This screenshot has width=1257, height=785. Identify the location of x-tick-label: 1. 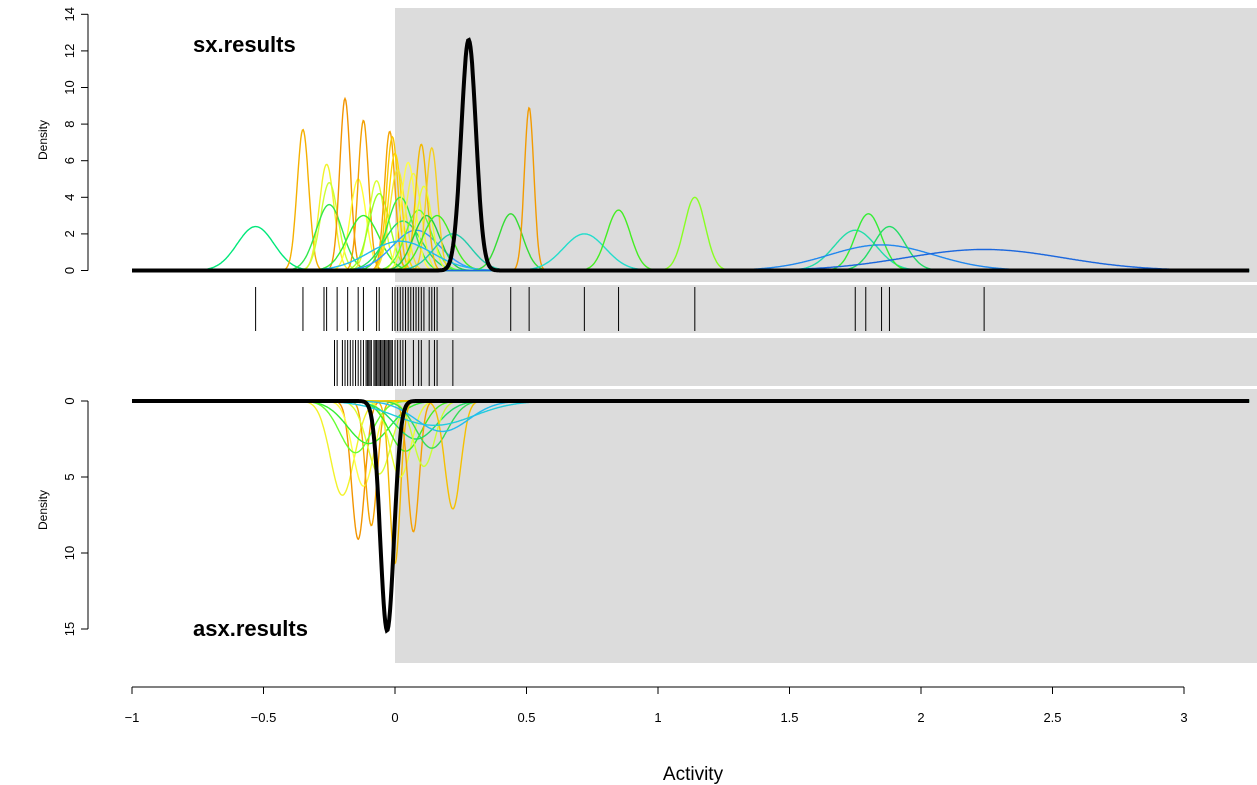
(657, 717).